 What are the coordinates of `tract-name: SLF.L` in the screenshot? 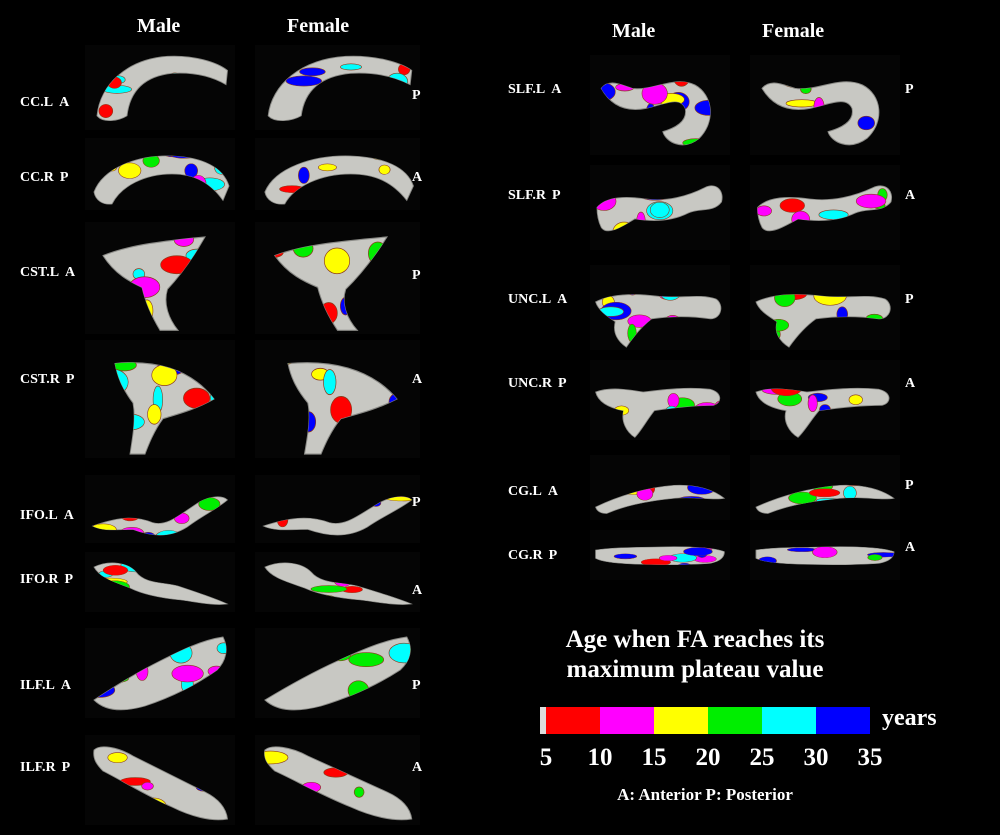 It's located at (527, 89).